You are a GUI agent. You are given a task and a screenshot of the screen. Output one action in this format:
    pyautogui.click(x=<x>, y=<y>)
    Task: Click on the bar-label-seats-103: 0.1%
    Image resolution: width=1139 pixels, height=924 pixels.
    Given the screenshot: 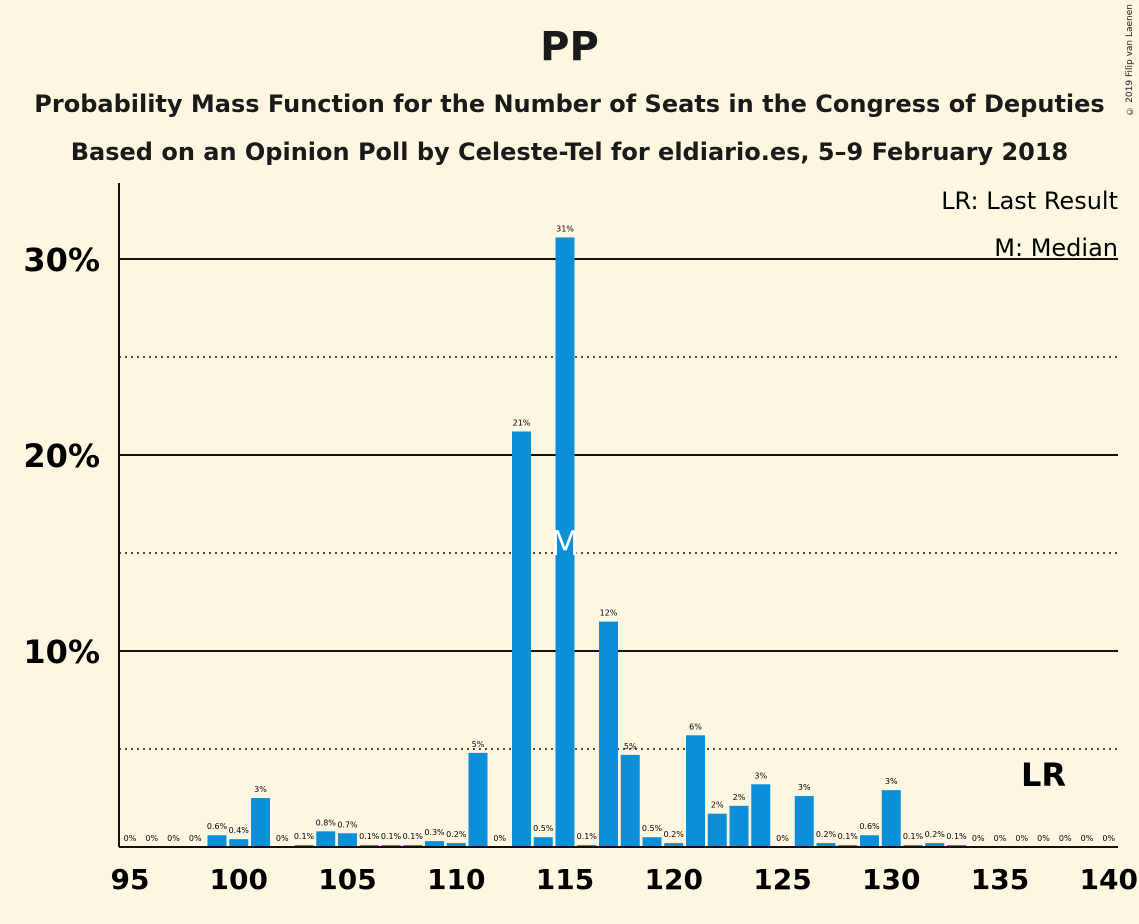 What is the action you would take?
    pyautogui.click(x=304, y=836)
    